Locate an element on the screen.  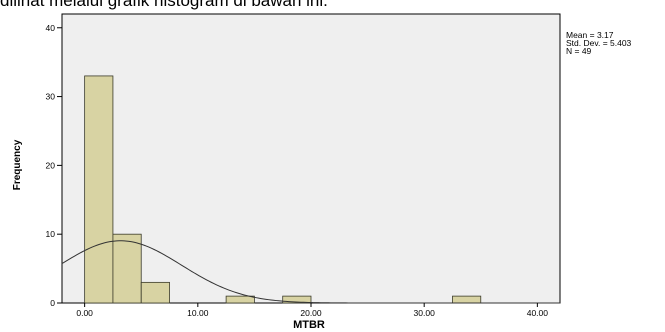
x-tick-label: 0.00 is located at coordinates (84, 313).